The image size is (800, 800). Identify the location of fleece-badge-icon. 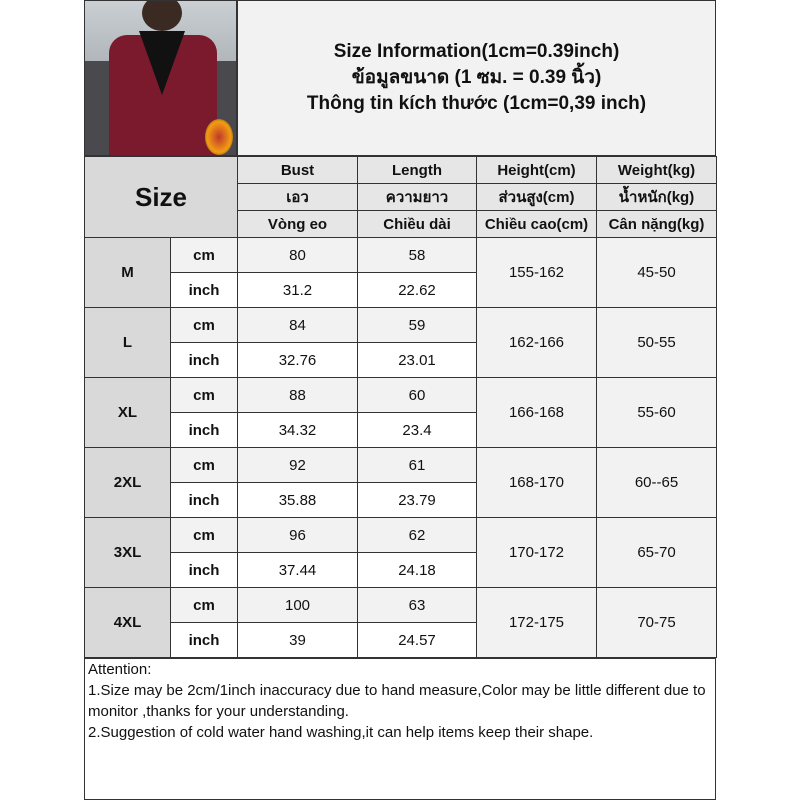
(219, 137).